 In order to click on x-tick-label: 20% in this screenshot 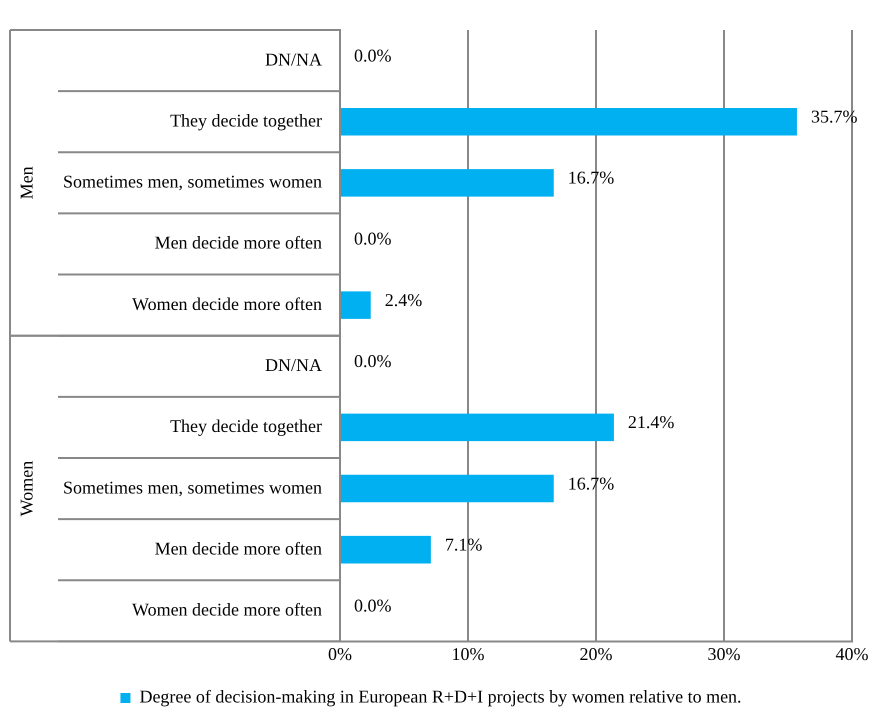, I will do `click(596, 654)`.